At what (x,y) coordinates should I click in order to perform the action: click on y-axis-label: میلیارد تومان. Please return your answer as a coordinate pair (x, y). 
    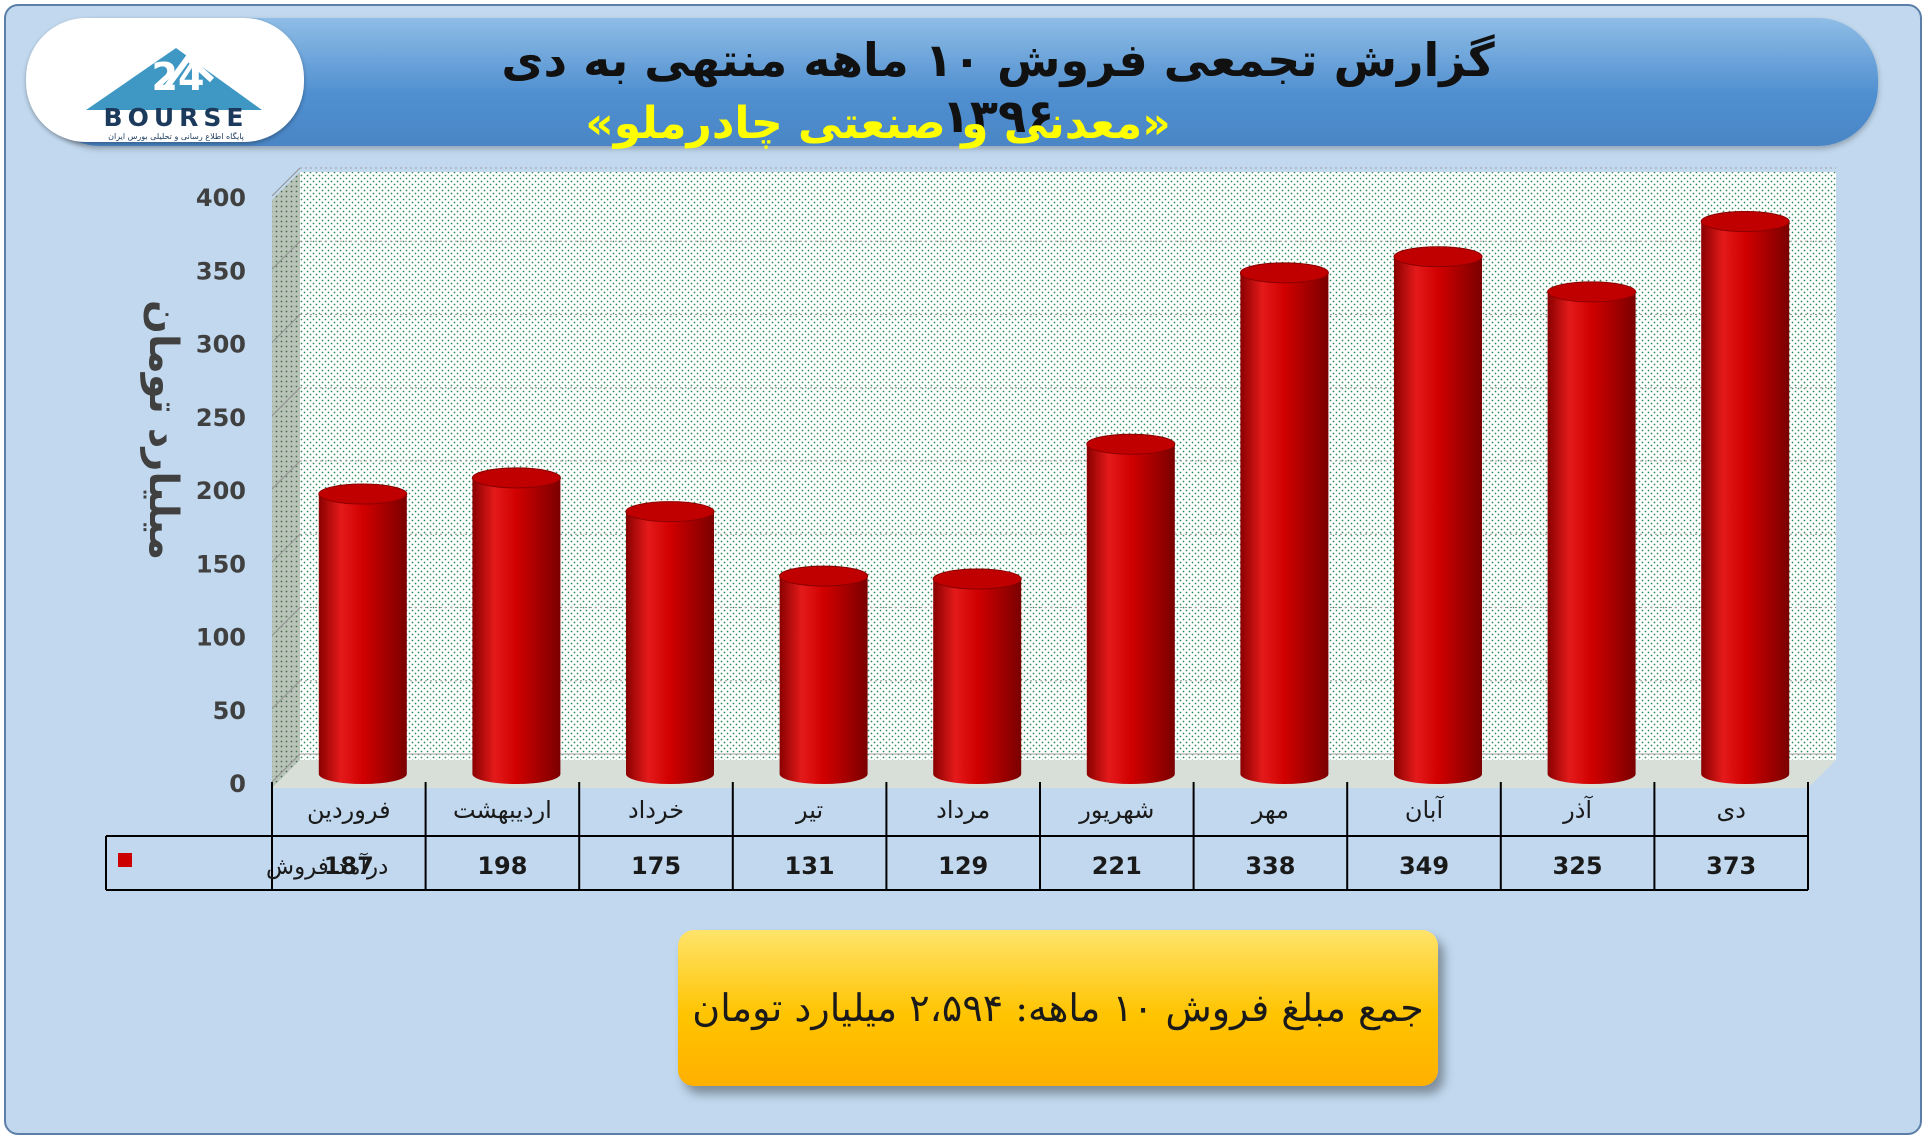
    Looking at the image, I should click on (163, 430).